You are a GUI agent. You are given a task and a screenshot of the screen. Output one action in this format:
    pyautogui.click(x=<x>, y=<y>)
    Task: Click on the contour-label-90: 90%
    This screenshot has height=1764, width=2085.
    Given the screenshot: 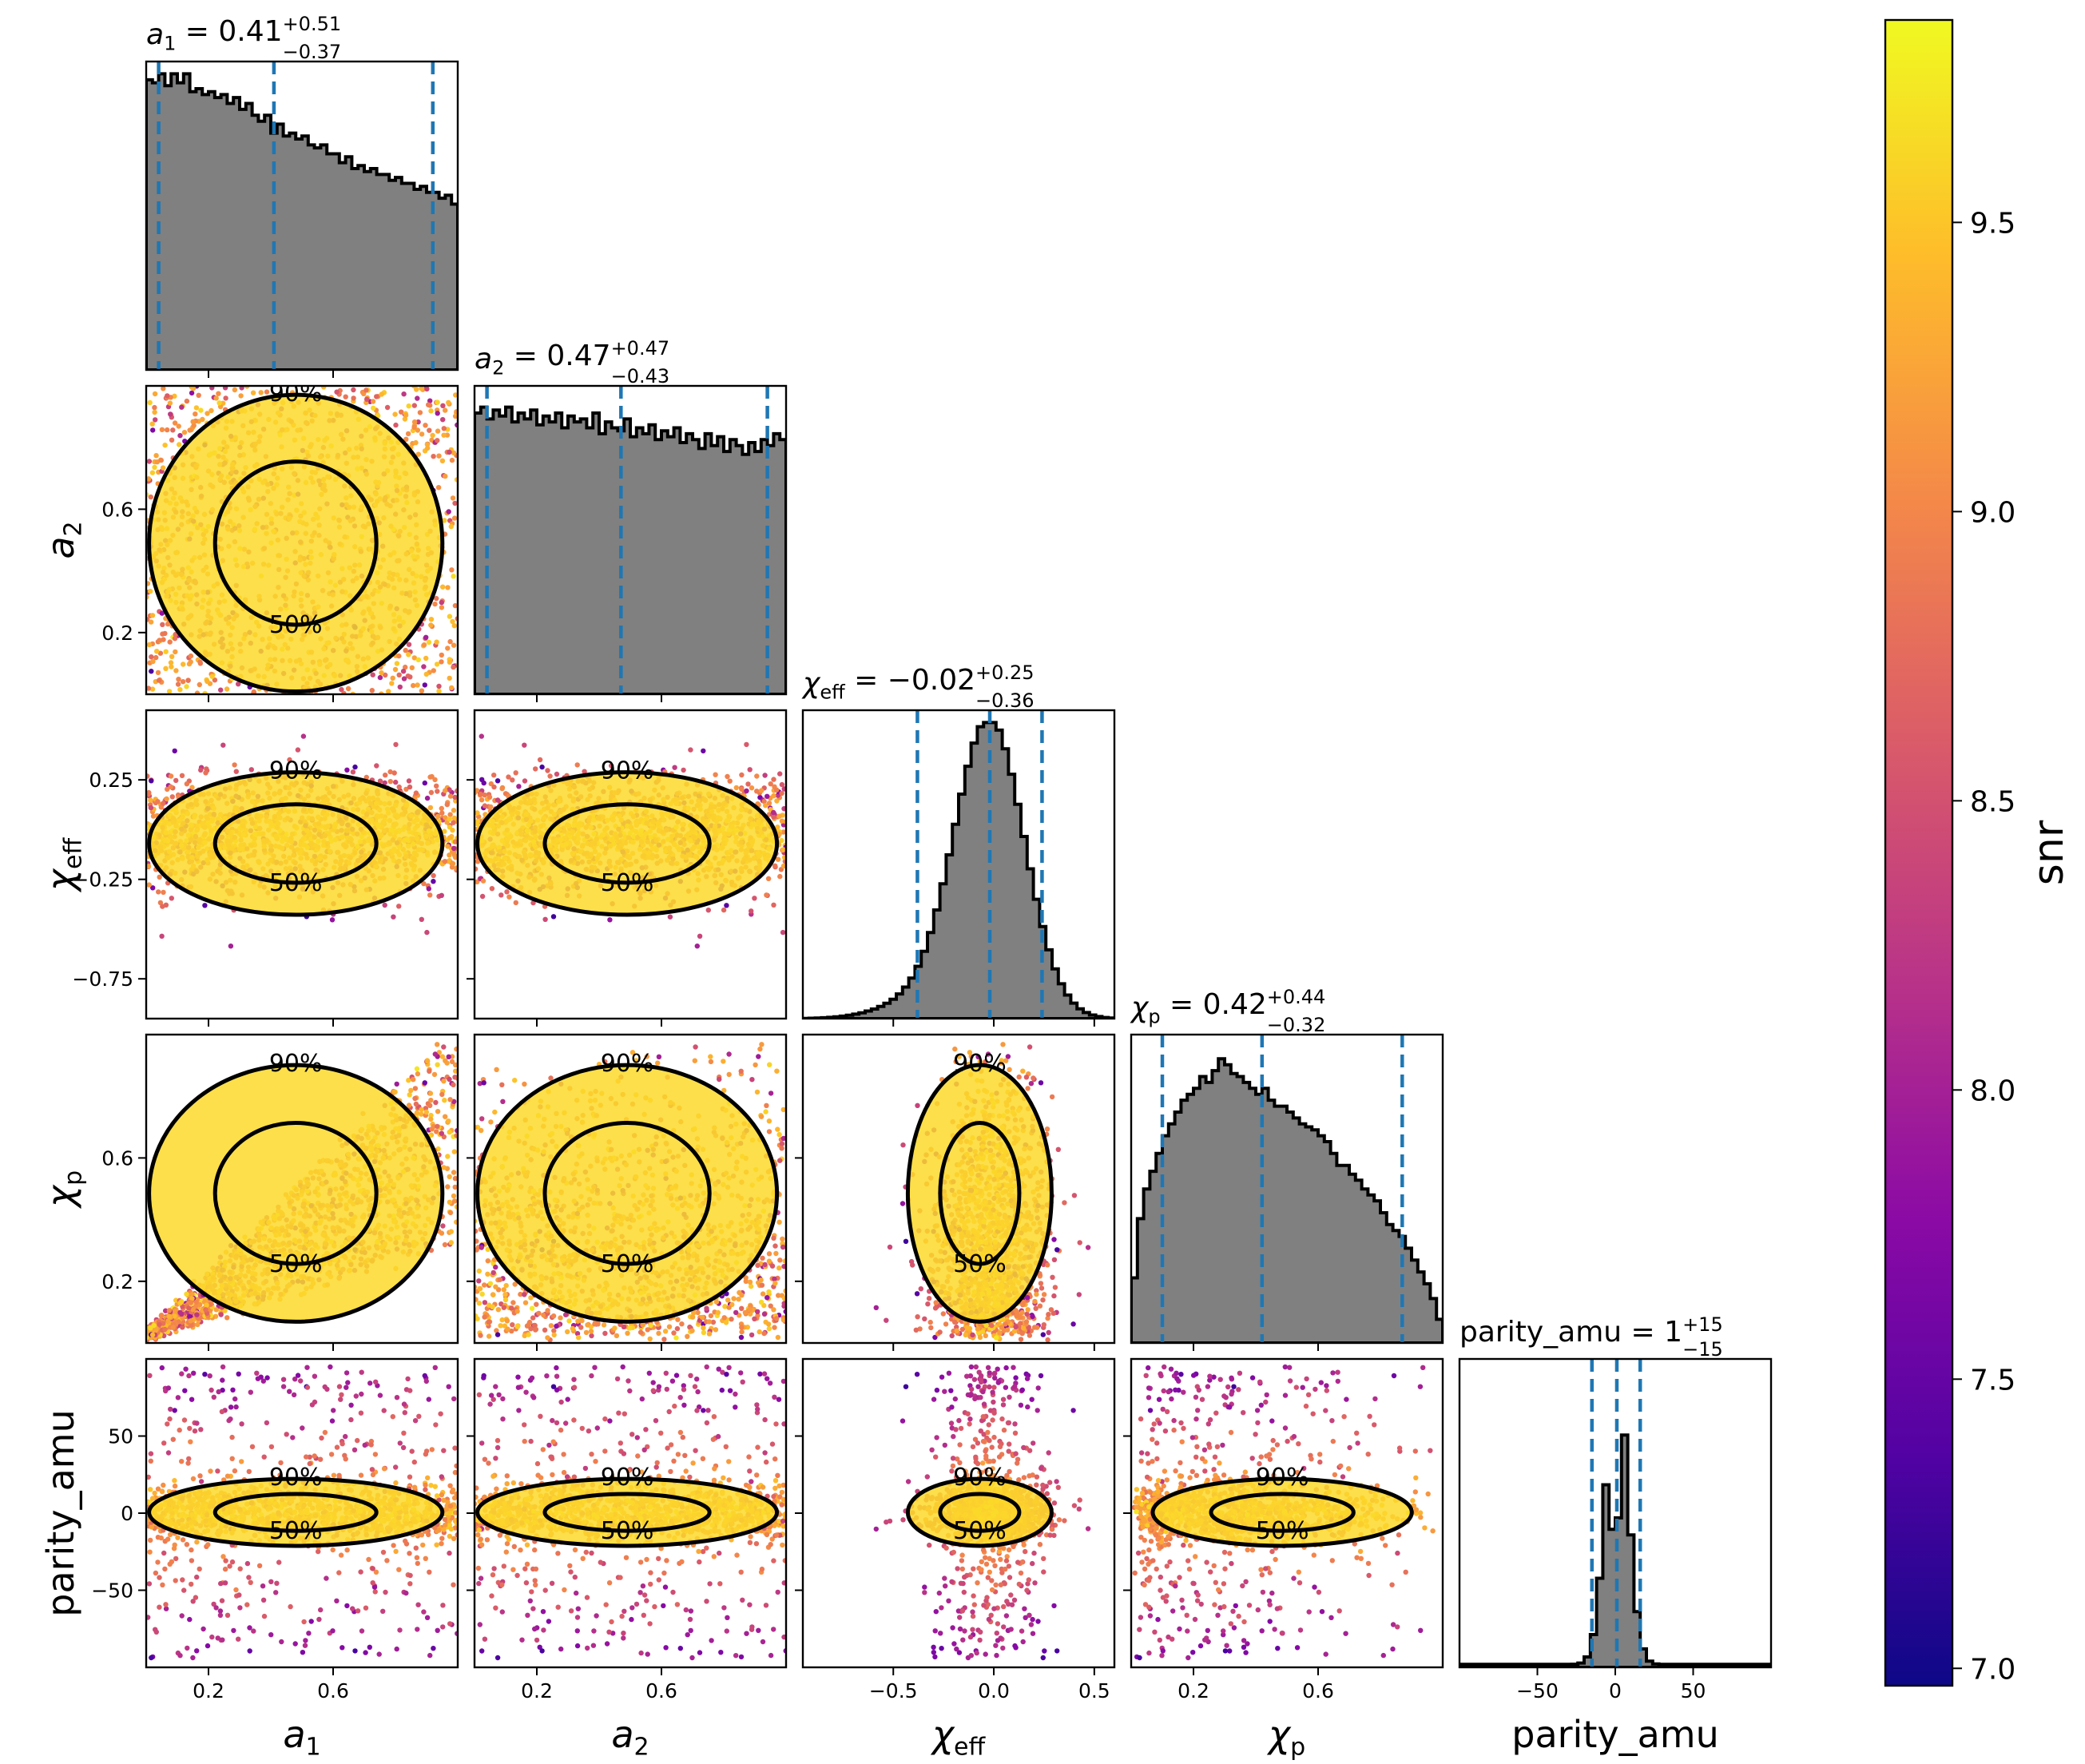 What is the action you would take?
    pyautogui.click(x=296, y=771)
    